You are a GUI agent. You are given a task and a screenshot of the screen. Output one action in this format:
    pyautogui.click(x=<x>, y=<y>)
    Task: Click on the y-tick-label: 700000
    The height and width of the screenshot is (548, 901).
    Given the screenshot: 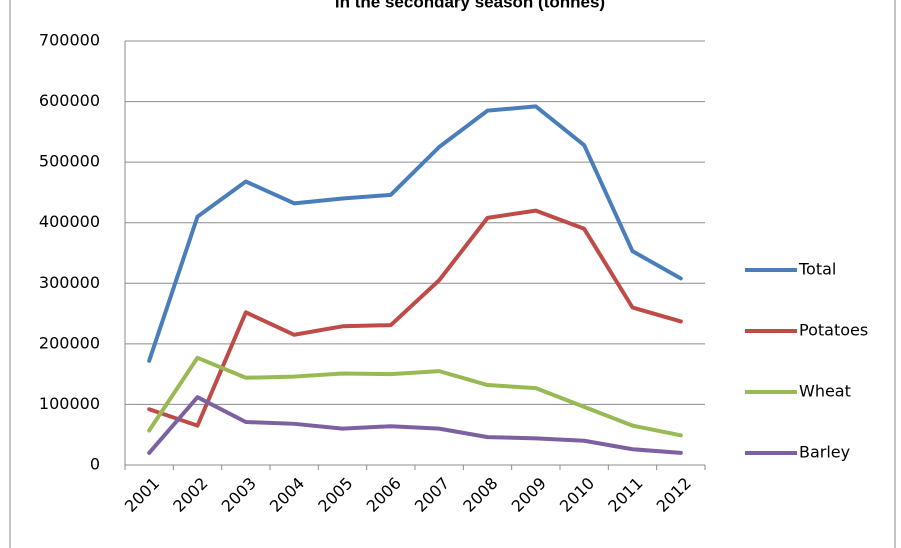 What is the action you would take?
    pyautogui.click(x=69, y=40)
    